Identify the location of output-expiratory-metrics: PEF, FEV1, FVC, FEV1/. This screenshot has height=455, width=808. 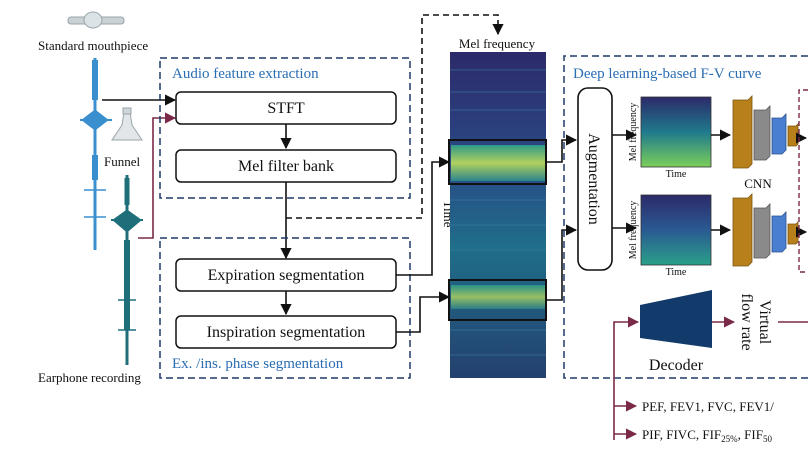
(708, 406).